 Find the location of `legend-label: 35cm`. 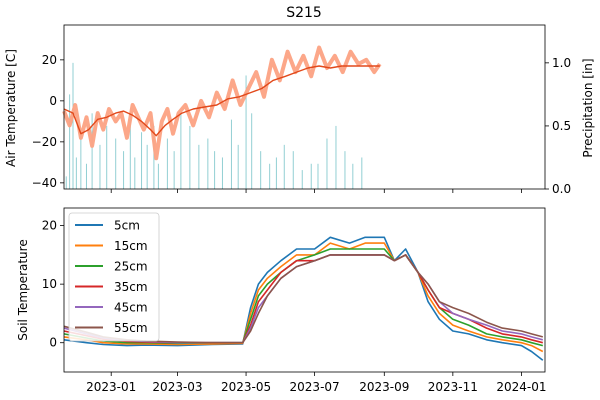

legend-label: 35cm is located at coordinates (131, 287).